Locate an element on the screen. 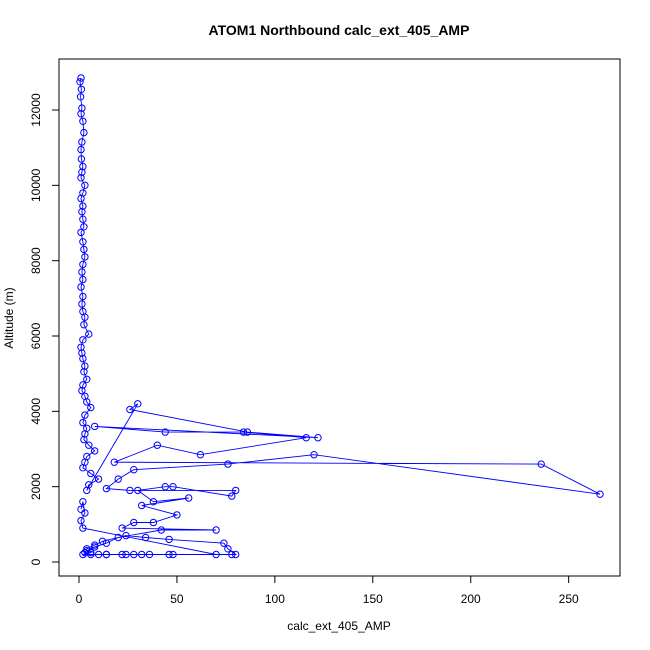 This screenshot has width=650, height=650. y-tick-label: 2000 is located at coordinates (36, 486).